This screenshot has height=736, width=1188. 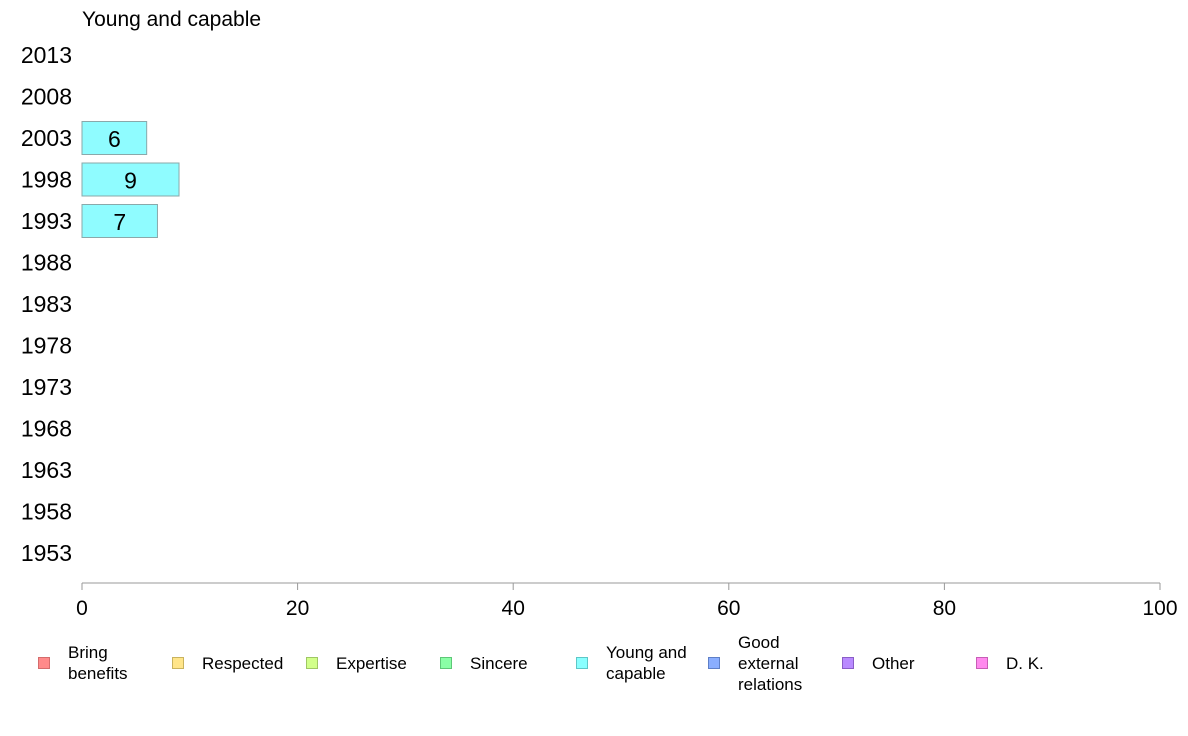 What do you see at coordinates (944, 608) in the screenshot?
I see `x-tick-label: 80` at bounding box center [944, 608].